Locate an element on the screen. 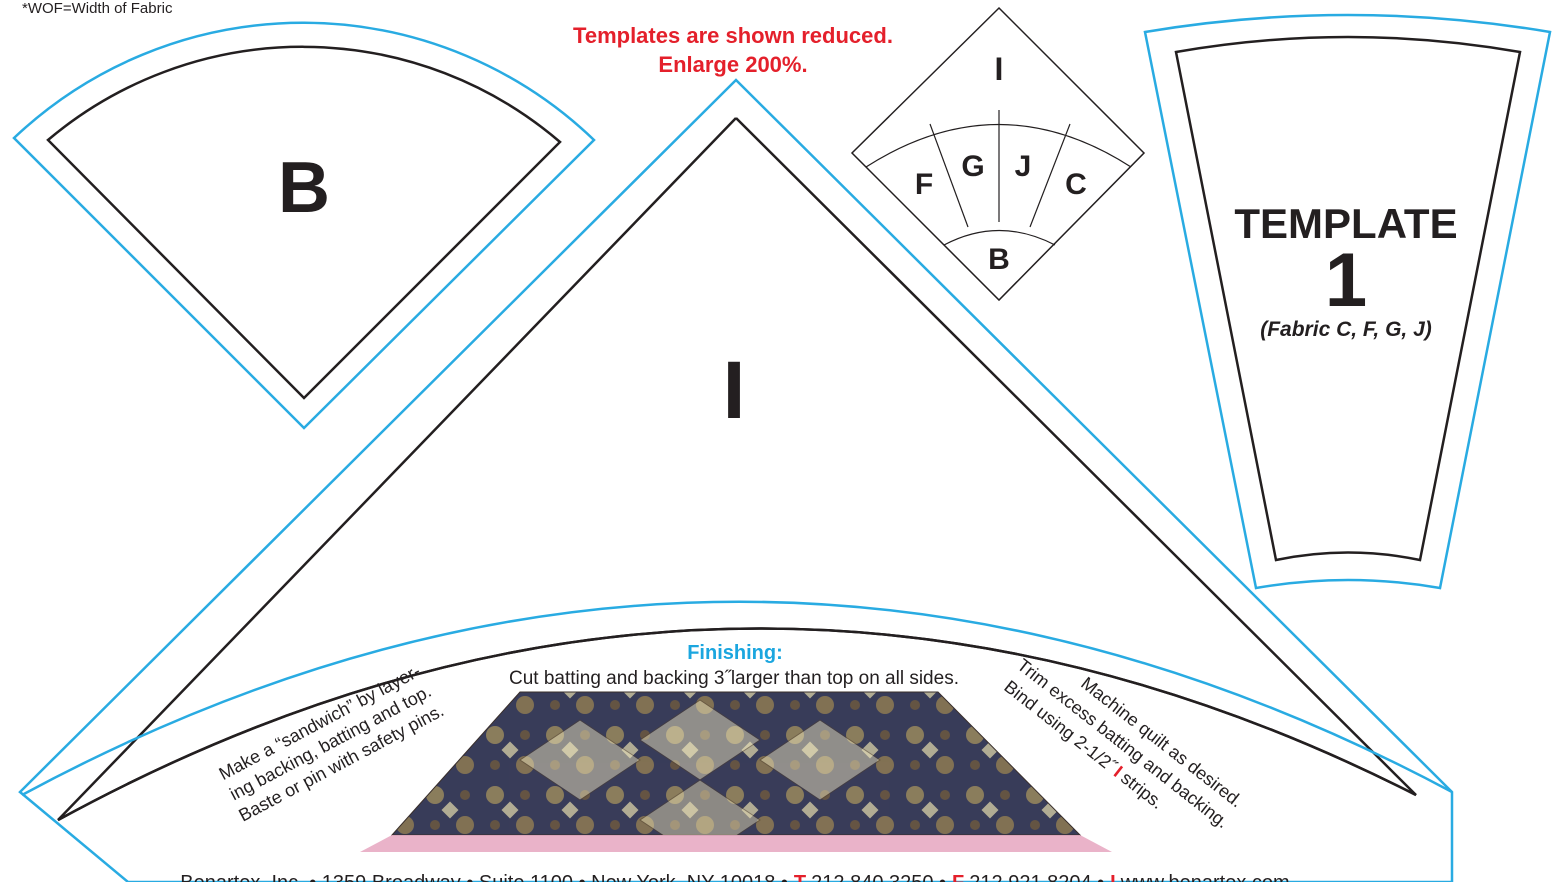 Image resolution: width=1559 pixels, height=882 pixels. block-diagram: I F G J C B is located at coordinates (998, 154).